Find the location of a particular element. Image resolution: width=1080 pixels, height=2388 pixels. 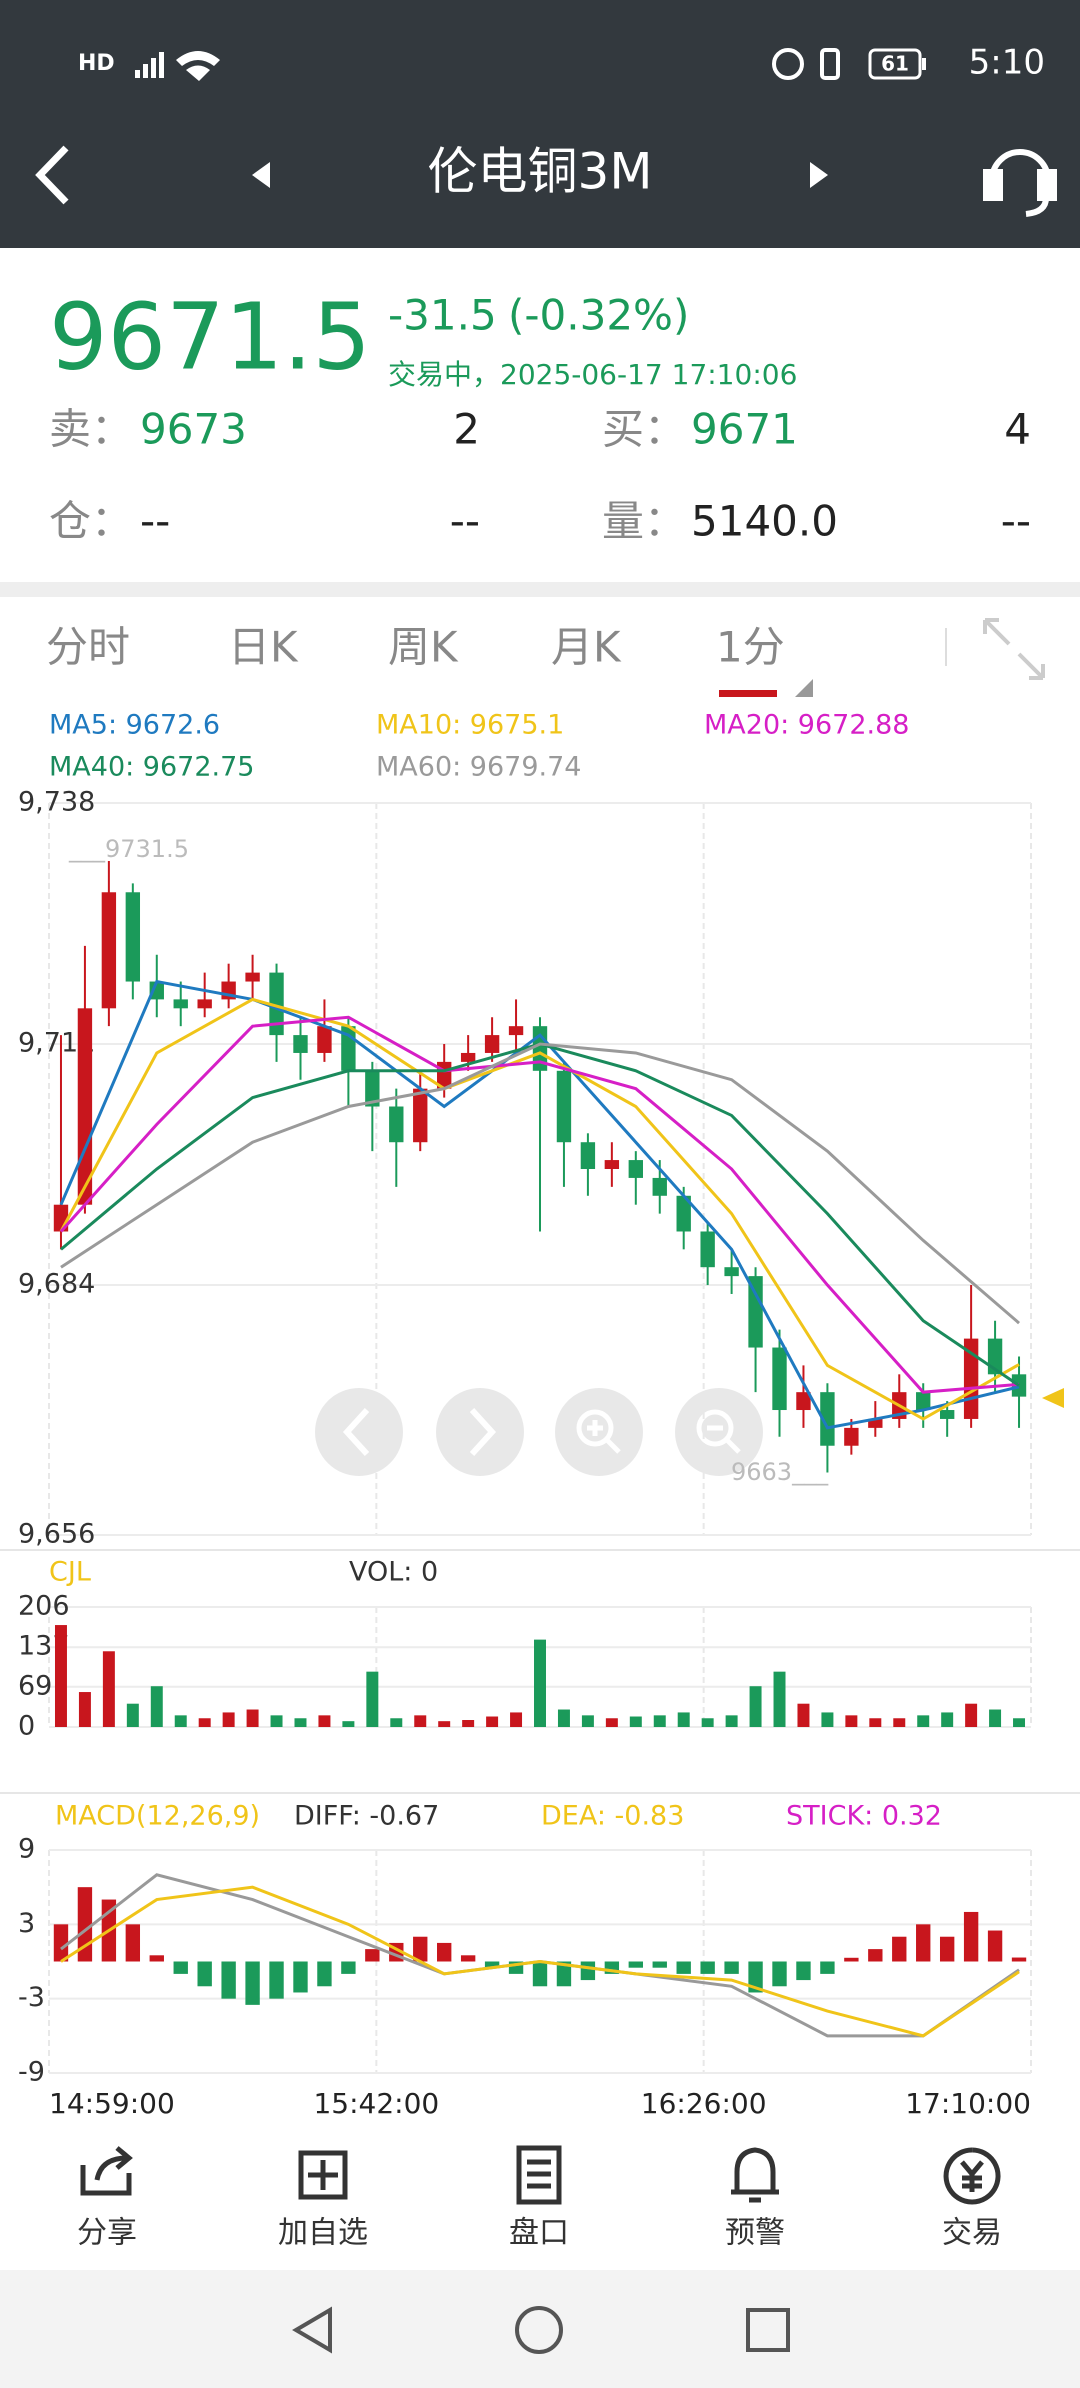

ma-legend: MA10: 9675.1 is located at coordinates (470, 725).